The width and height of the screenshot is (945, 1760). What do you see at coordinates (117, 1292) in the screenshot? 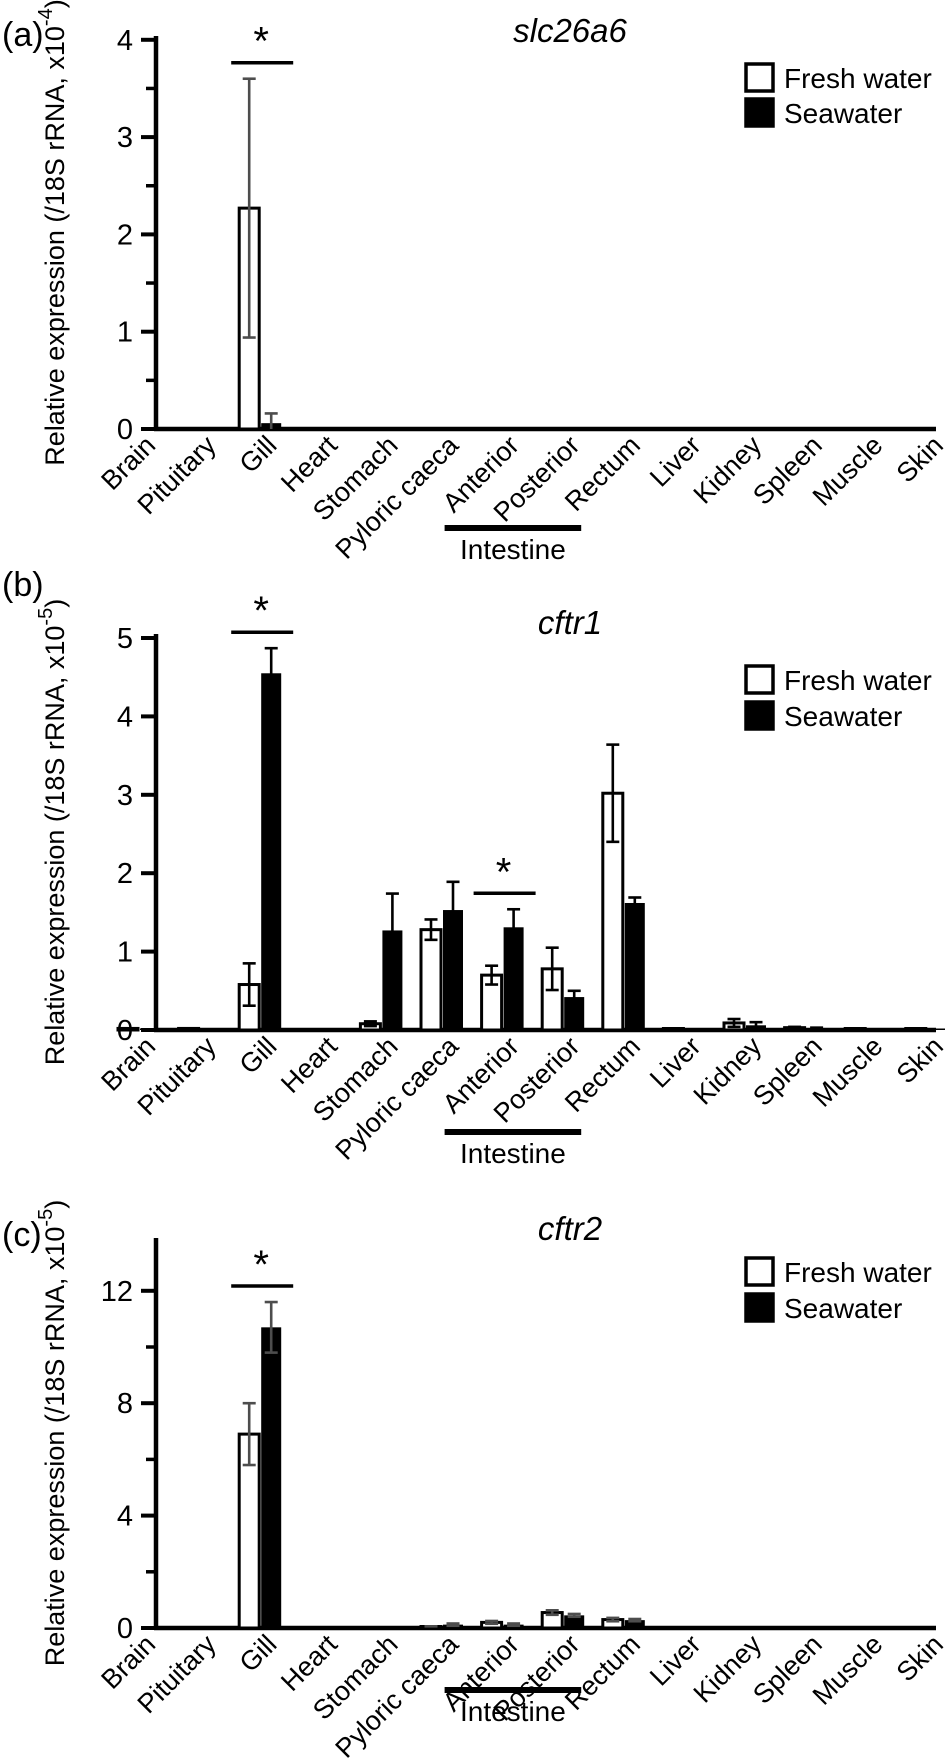
I see `y-tick-label: 12` at bounding box center [117, 1292].